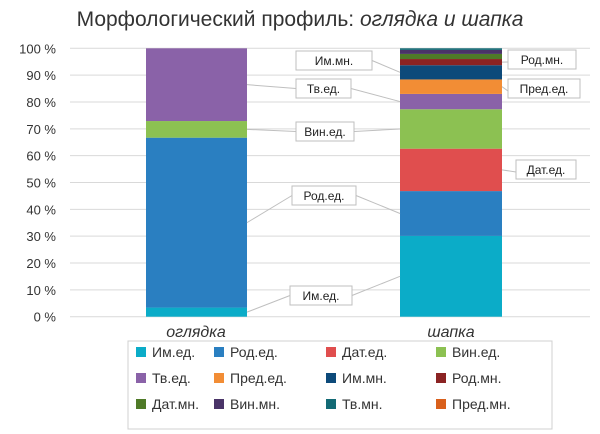 The image size is (600, 434). I want to click on callout-label: Вин.ед., so click(324, 132).